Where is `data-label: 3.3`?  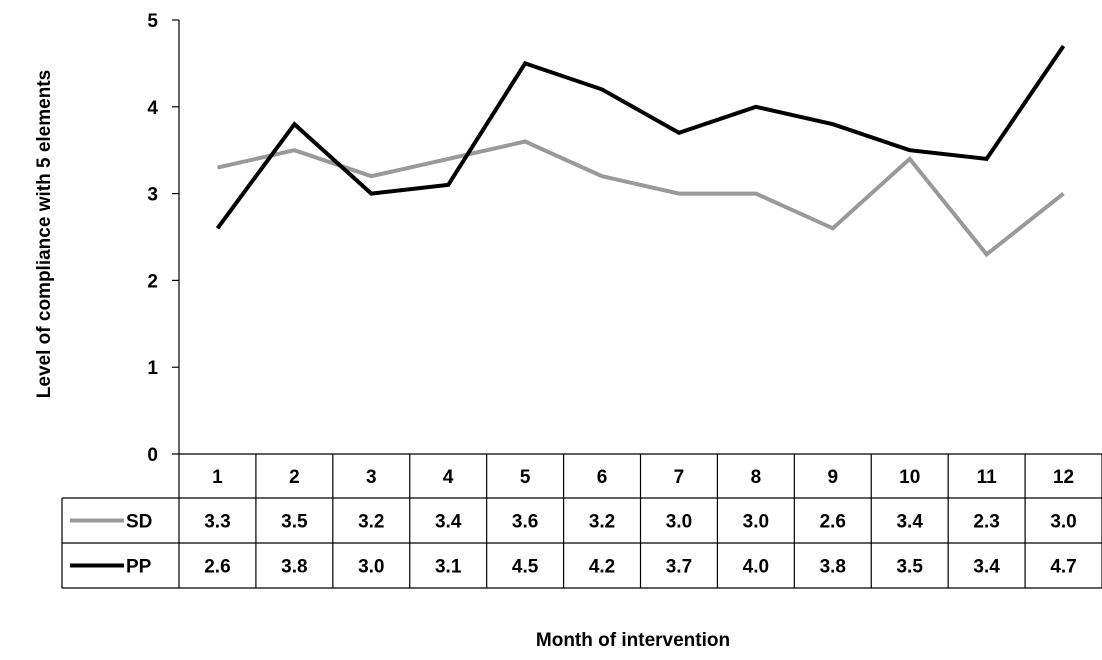
data-label: 3.3 is located at coordinates (217, 522).